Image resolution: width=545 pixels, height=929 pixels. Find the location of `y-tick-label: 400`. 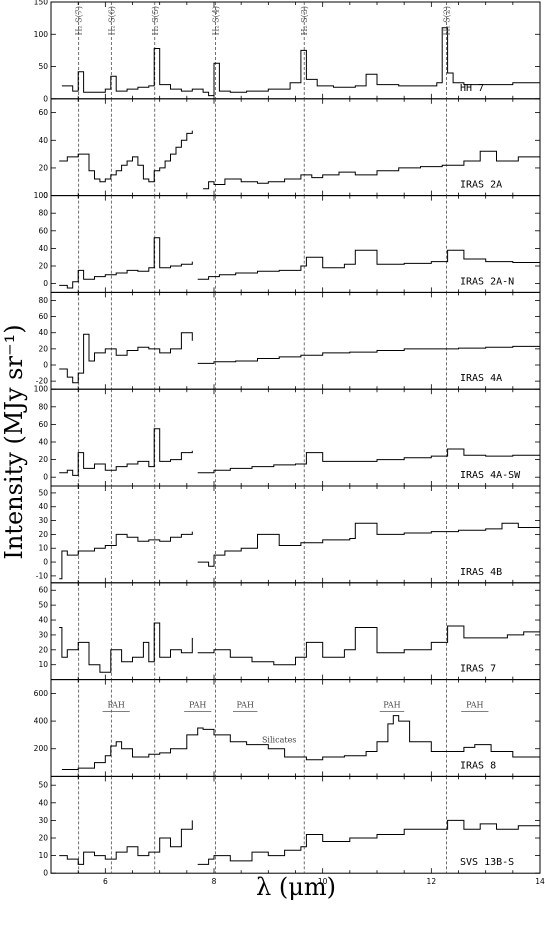

y-tick-label: 400 is located at coordinates (41, 721).